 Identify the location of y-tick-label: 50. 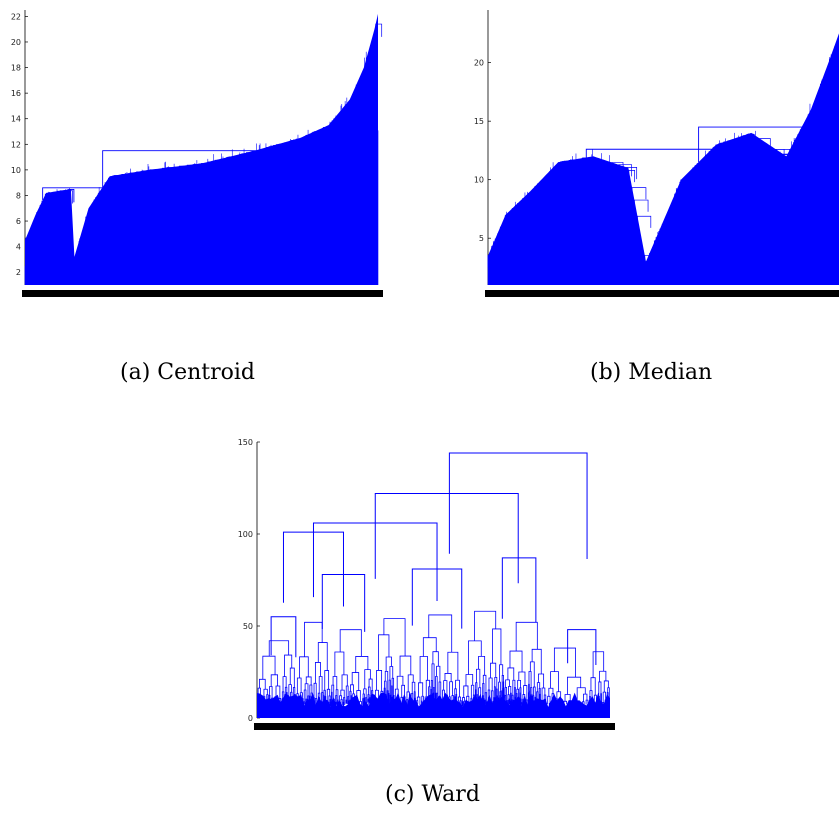
(248, 626).